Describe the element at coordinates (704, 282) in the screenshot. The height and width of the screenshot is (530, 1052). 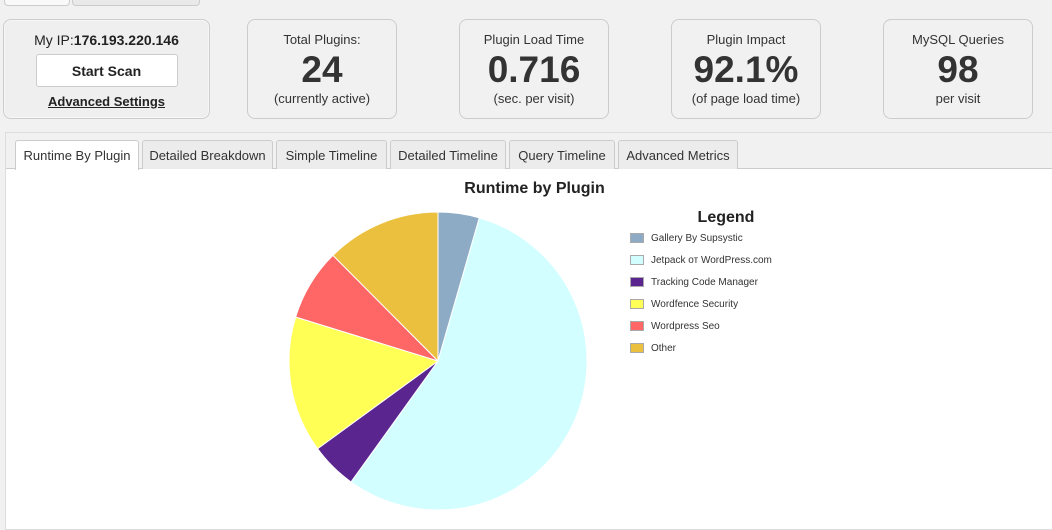
I see `legend-label: Tracking Code Manager` at that location.